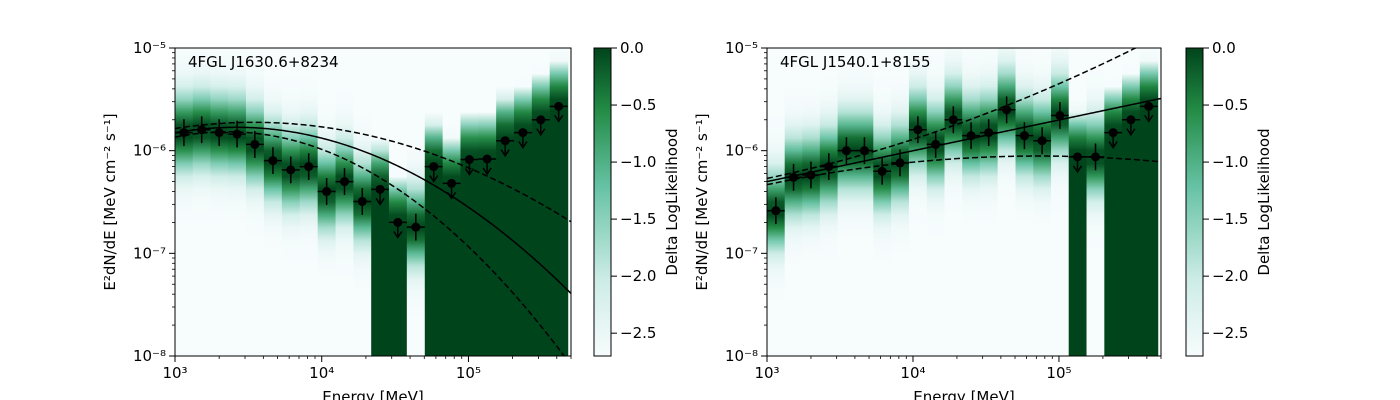 Image resolution: width=1400 pixels, height=400 pixels. I want to click on colorbar-tick-label: −1.5, so click(638, 219).